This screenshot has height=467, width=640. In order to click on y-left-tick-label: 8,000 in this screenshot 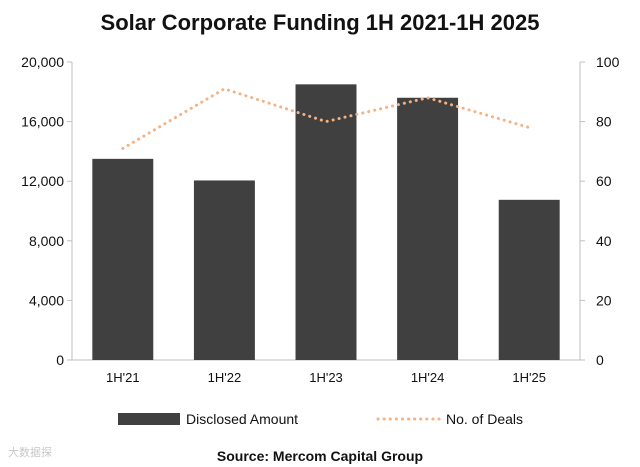, I will do `click(46, 241)`.